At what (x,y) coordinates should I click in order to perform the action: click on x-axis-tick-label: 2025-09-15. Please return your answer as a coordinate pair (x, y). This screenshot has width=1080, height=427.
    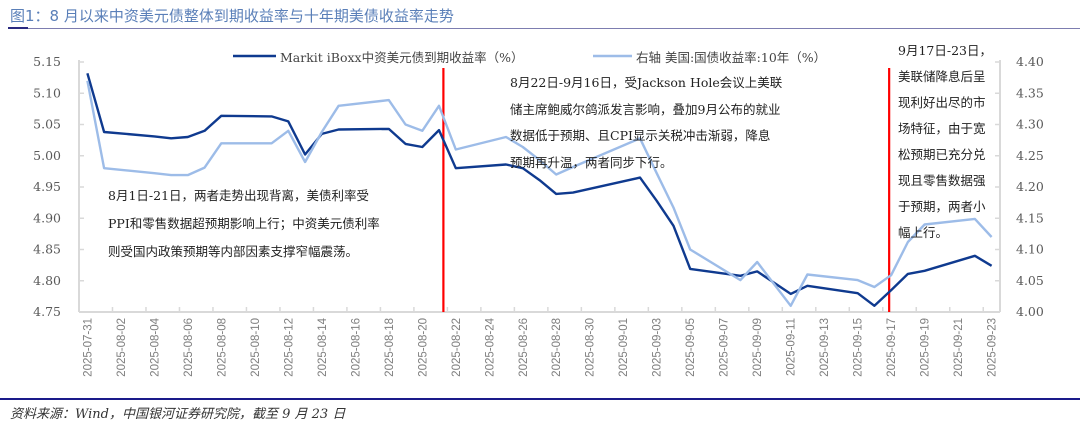
    Looking at the image, I should click on (859, 347).